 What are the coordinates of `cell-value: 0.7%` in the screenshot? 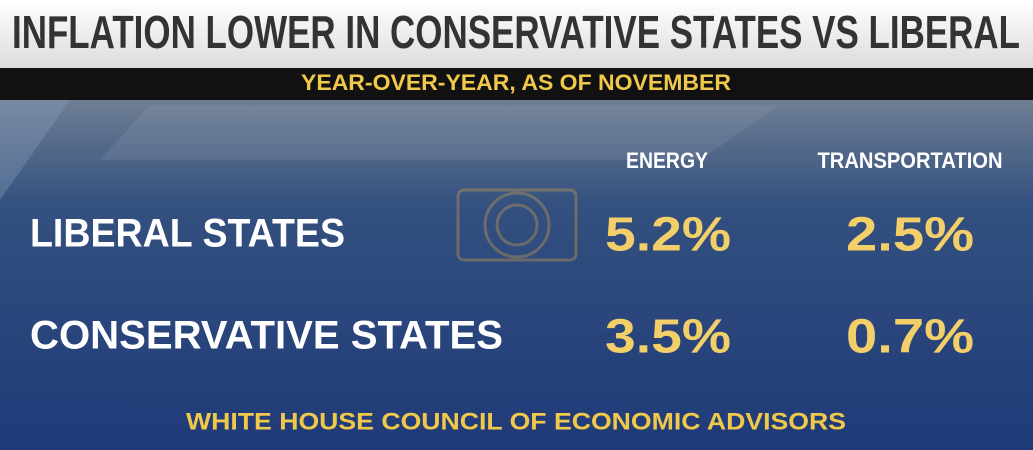 It's located at (910, 337).